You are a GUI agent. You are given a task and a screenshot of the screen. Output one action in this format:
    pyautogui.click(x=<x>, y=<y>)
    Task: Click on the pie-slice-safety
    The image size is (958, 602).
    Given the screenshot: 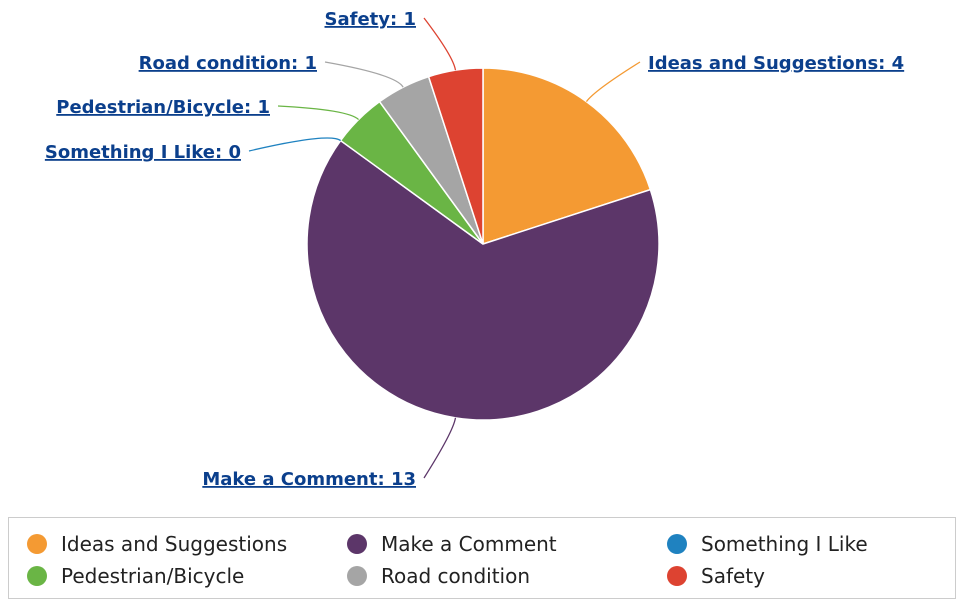 What is the action you would take?
    pyautogui.click(x=455, y=156)
    